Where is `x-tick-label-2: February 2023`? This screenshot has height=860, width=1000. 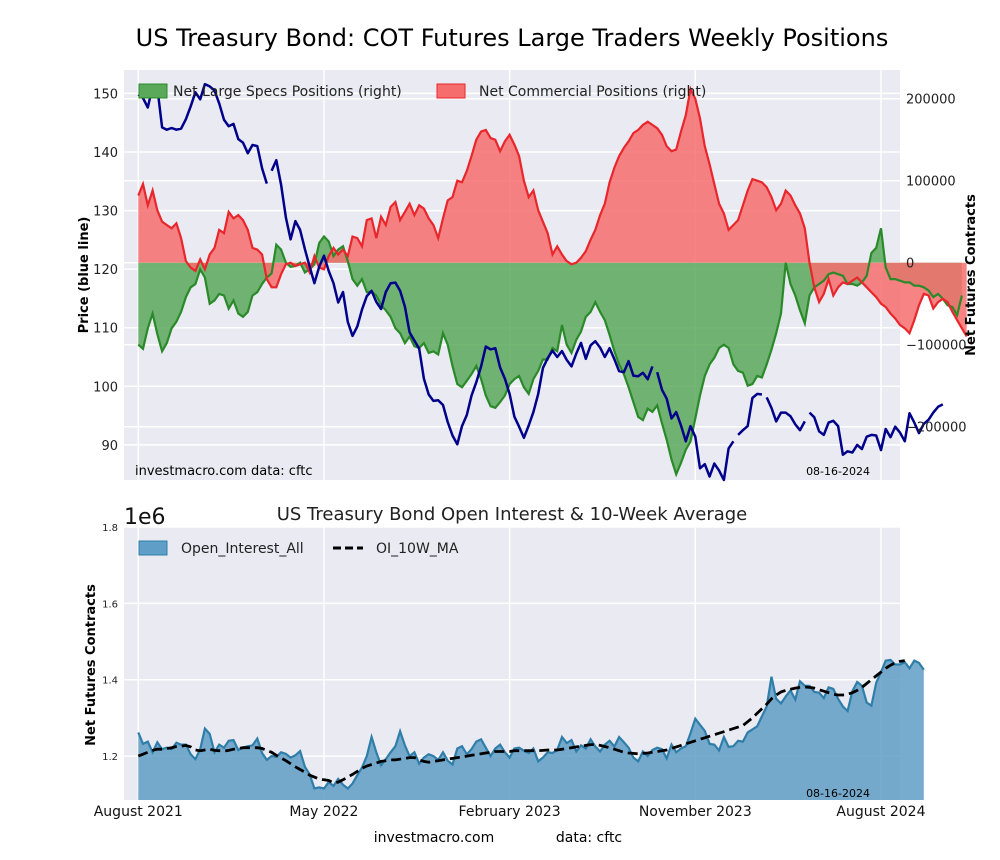
x-tick-label-2: February 2023 is located at coordinates (510, 812).